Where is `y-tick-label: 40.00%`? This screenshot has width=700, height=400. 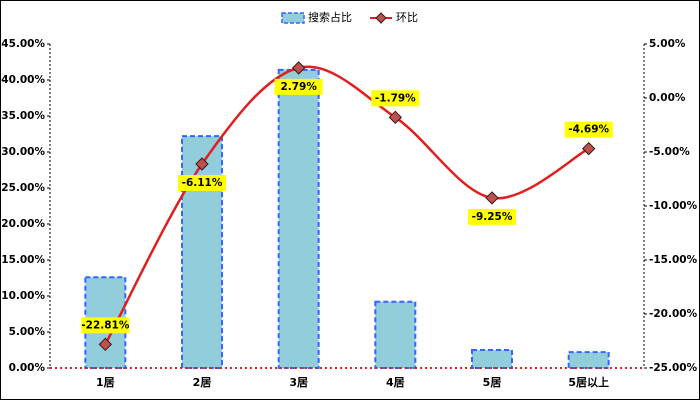 y-tick-label: 40.00% is located at coordinates (23, 80).